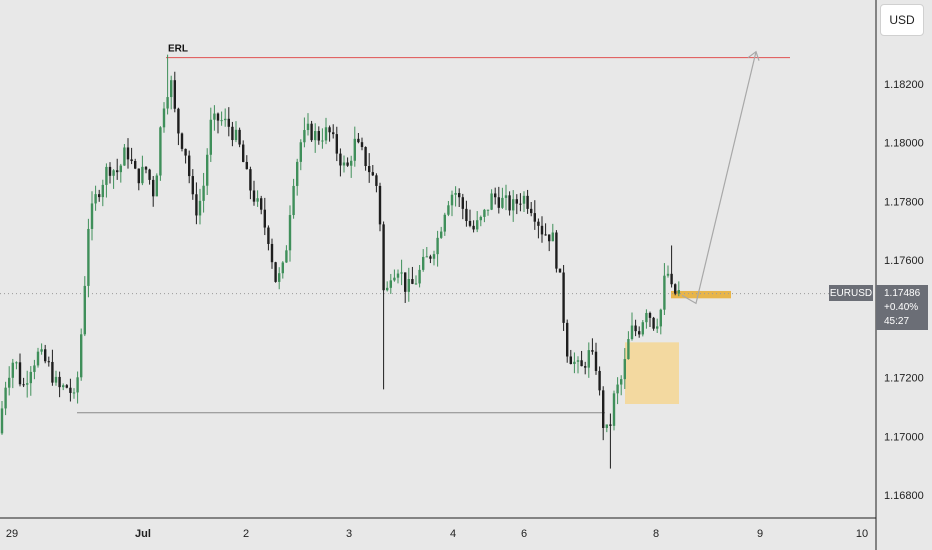  What do you see at coordinates (897, 321) in the screenshot?
I see `bar-countdown: 45:27` at bounding box center [897, 321].